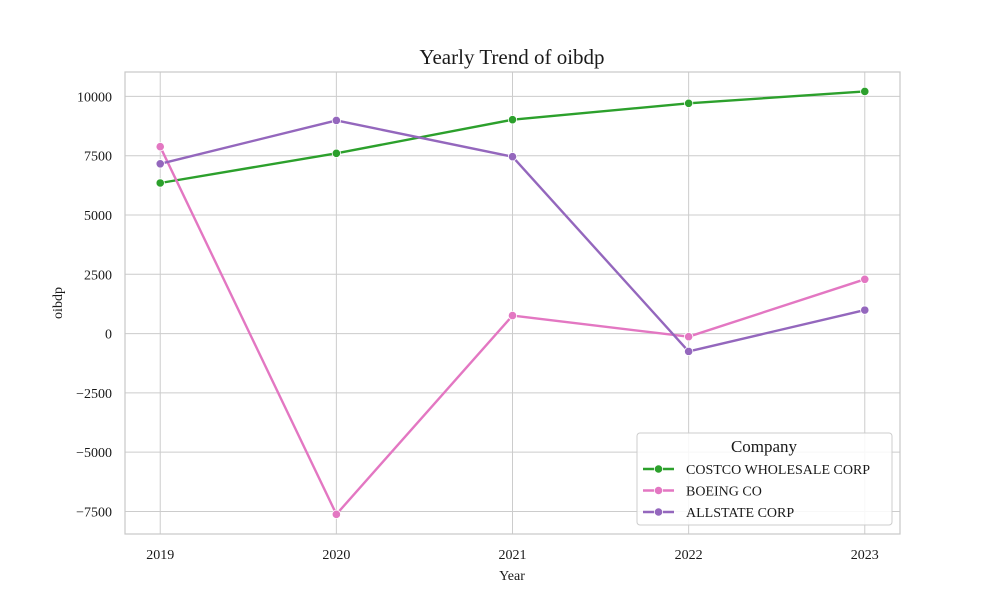 The width and height of the screenshot is (1000, 600). Describe the element at coordinates (778, 470) in the screenshot. I see `legend-label: COSTCO WHOLESALE CORP` at that location.